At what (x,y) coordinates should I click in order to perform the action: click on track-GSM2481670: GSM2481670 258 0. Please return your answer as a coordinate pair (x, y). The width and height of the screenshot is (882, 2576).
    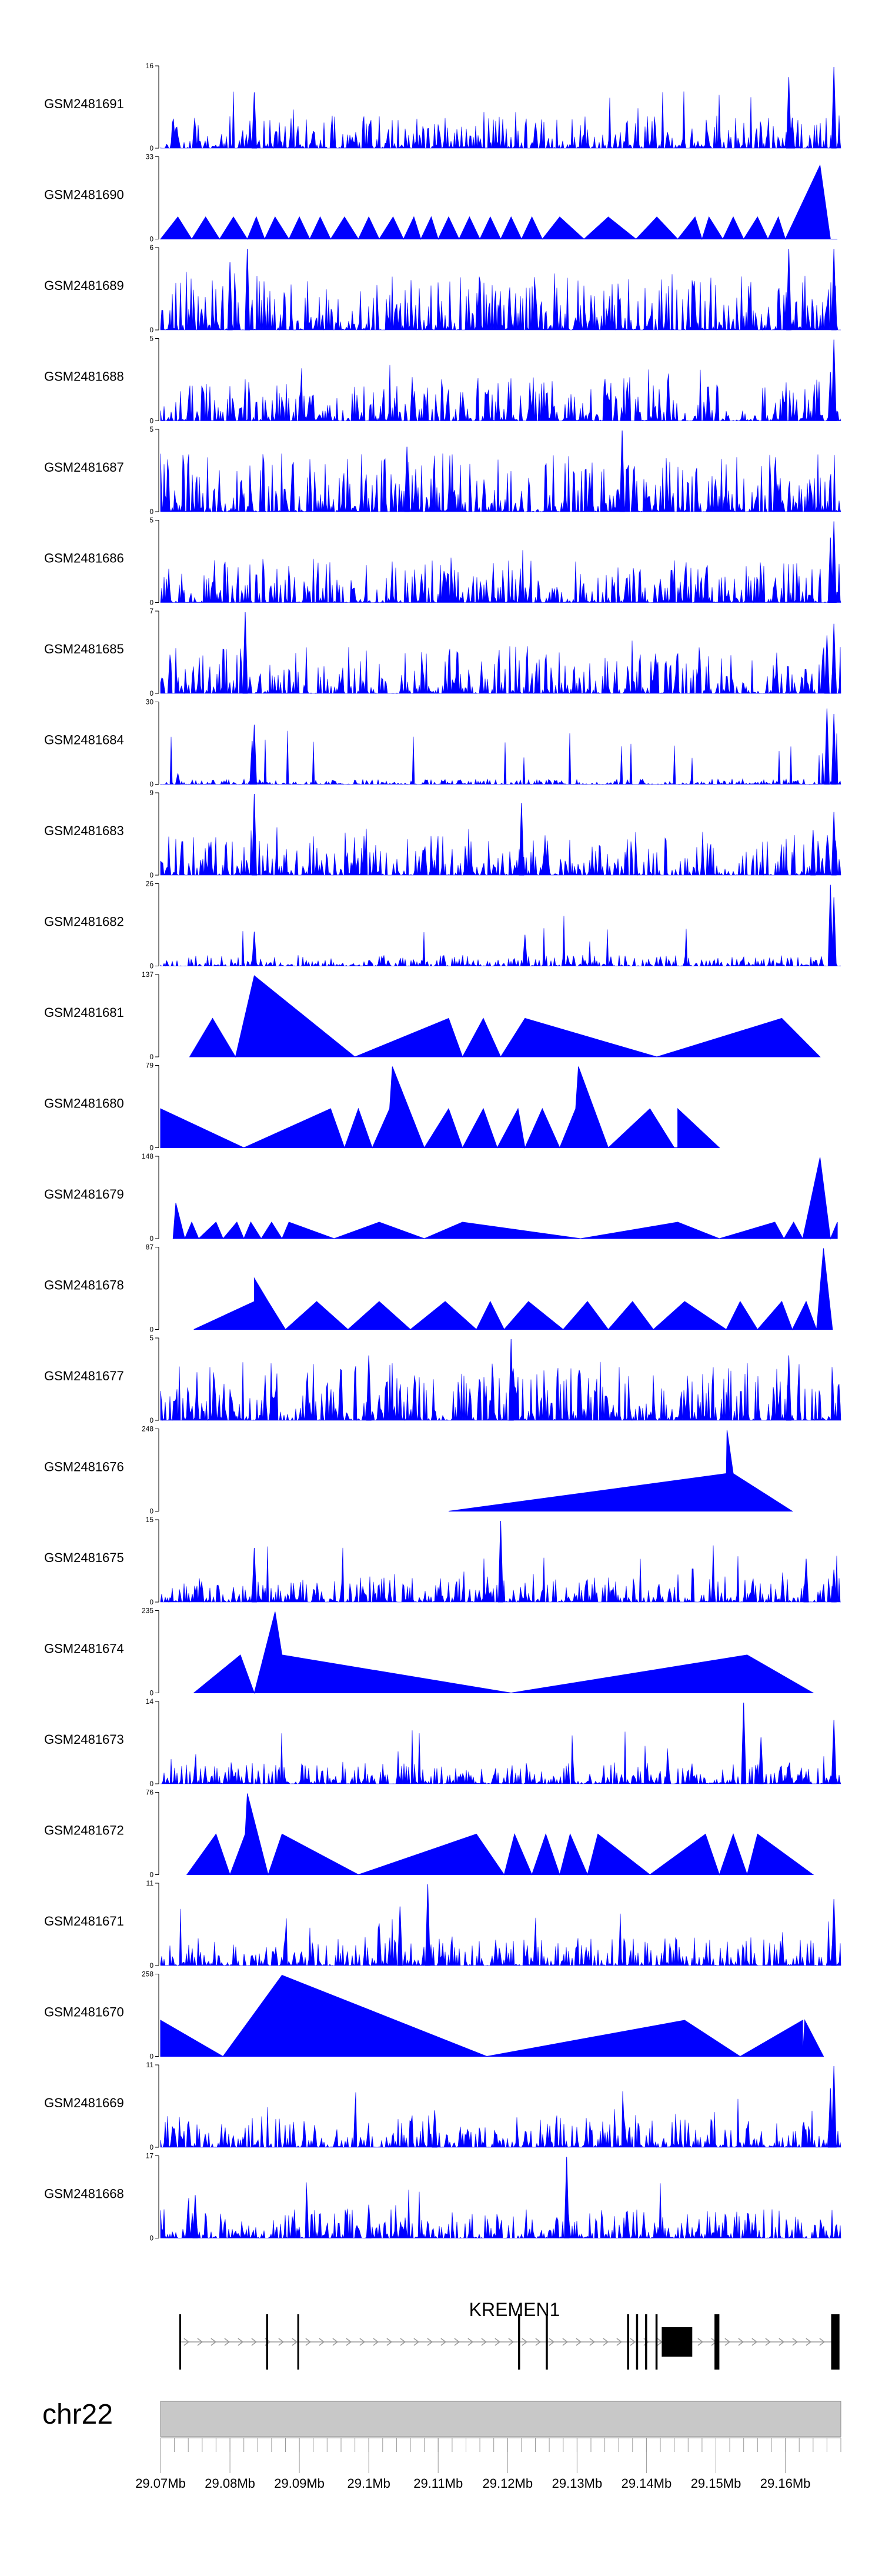
    Looking at the image, I should click on (434, 2015).